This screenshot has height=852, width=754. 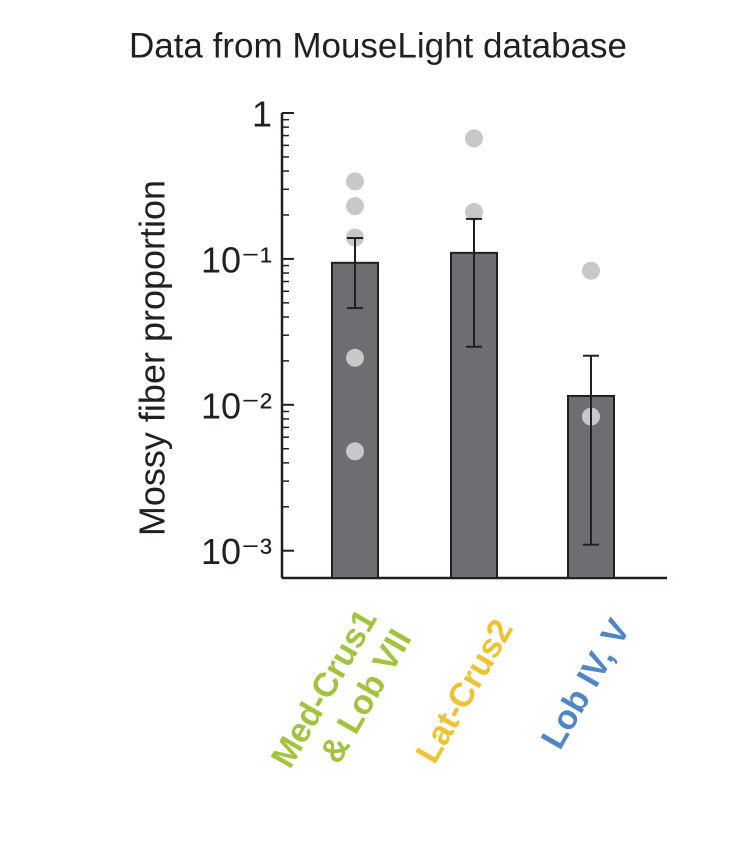 I want to click on y-tick-label: 10⁻¹, so click(x=236, y=259).